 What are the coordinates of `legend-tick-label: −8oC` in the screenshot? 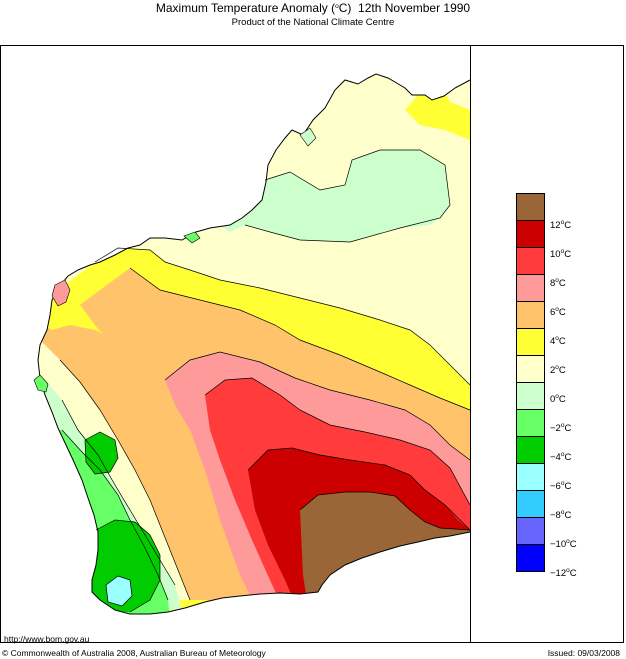 It's located at (561, 515).